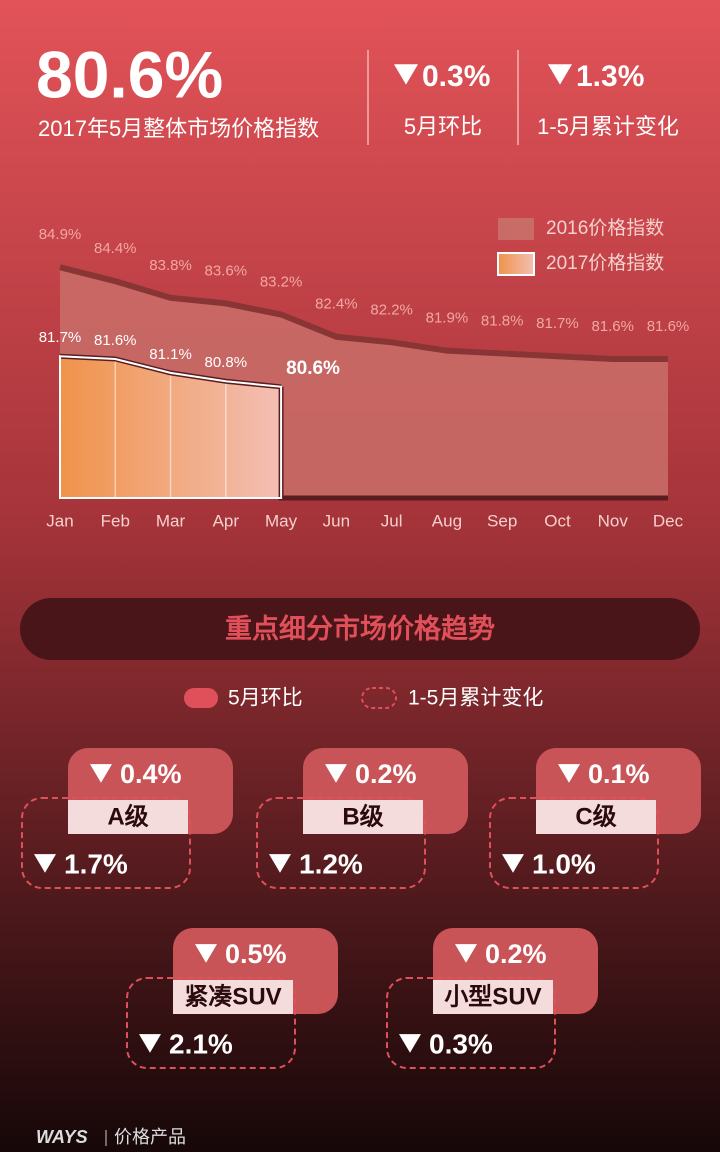  Describe the element at coordinates (265, 698) in the screenshot. I see `legend-label: 5月环比` at that location.